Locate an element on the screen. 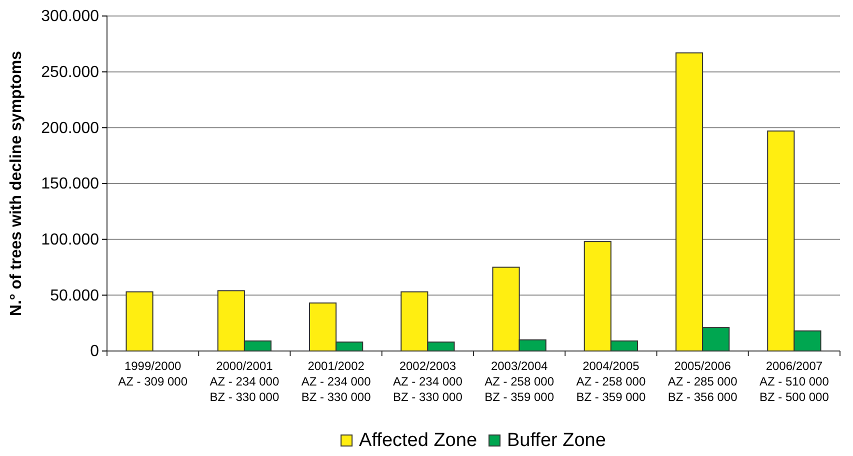 The image size is (853, 456). y-tick-label: 50.000 is located at coordinates (75, 295).